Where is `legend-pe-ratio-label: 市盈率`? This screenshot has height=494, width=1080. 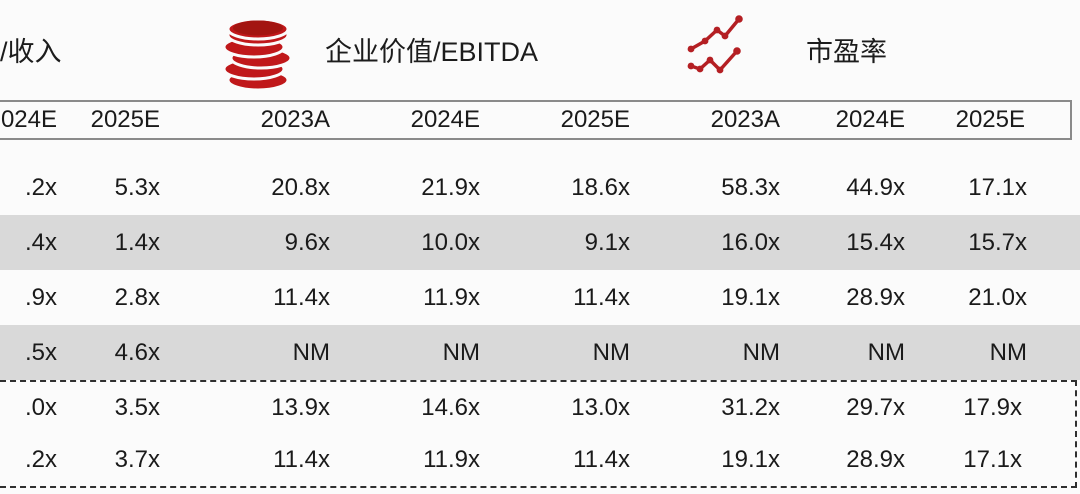
legend-pe-ratio-label: 市盈率 is located at coordinates (846, 52).